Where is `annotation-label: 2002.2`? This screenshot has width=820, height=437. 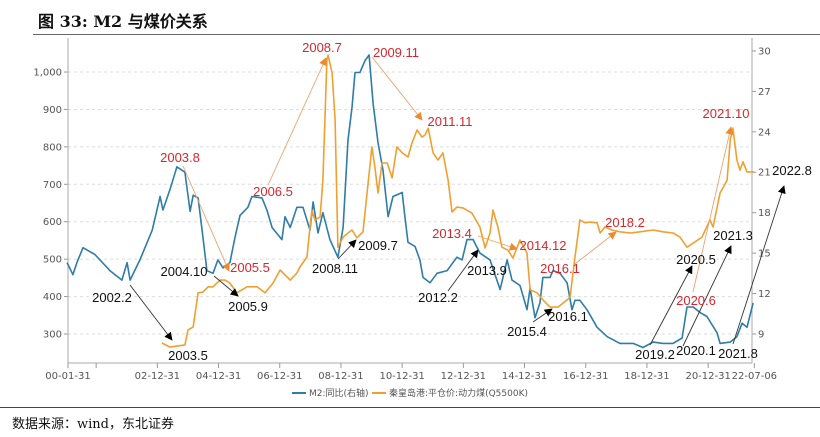 annotation-label: 2002.2 is located at coordinates (112, 297).